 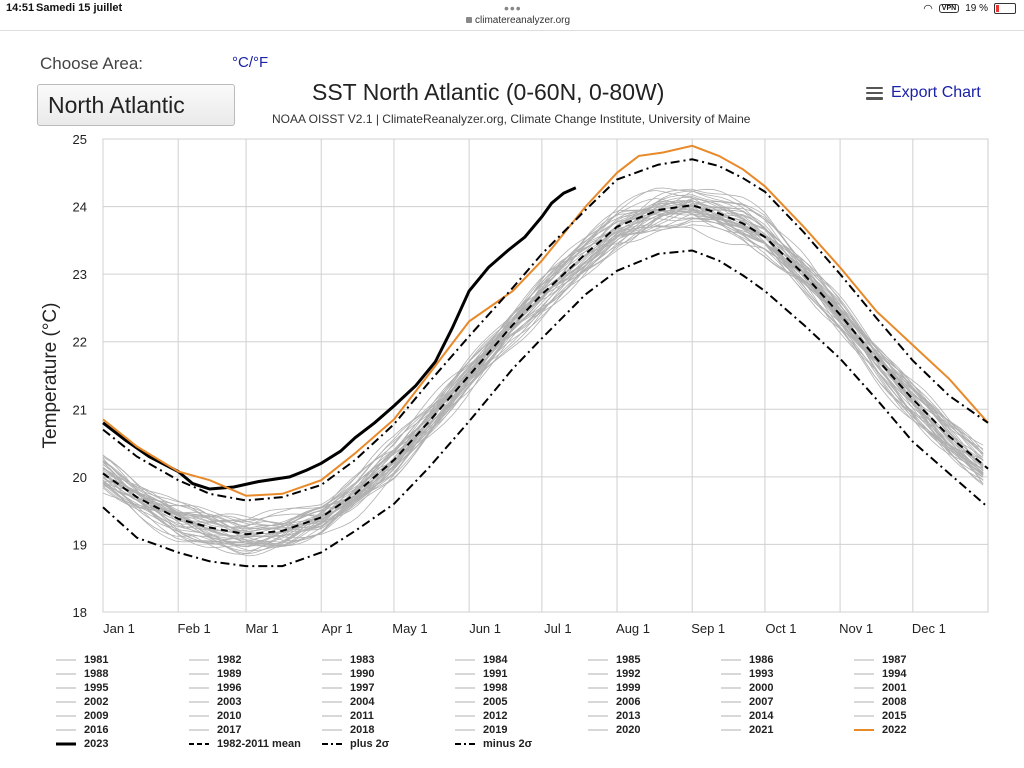 I want to click on x-tick-label: Feb 1, so click(x=194, y=628).